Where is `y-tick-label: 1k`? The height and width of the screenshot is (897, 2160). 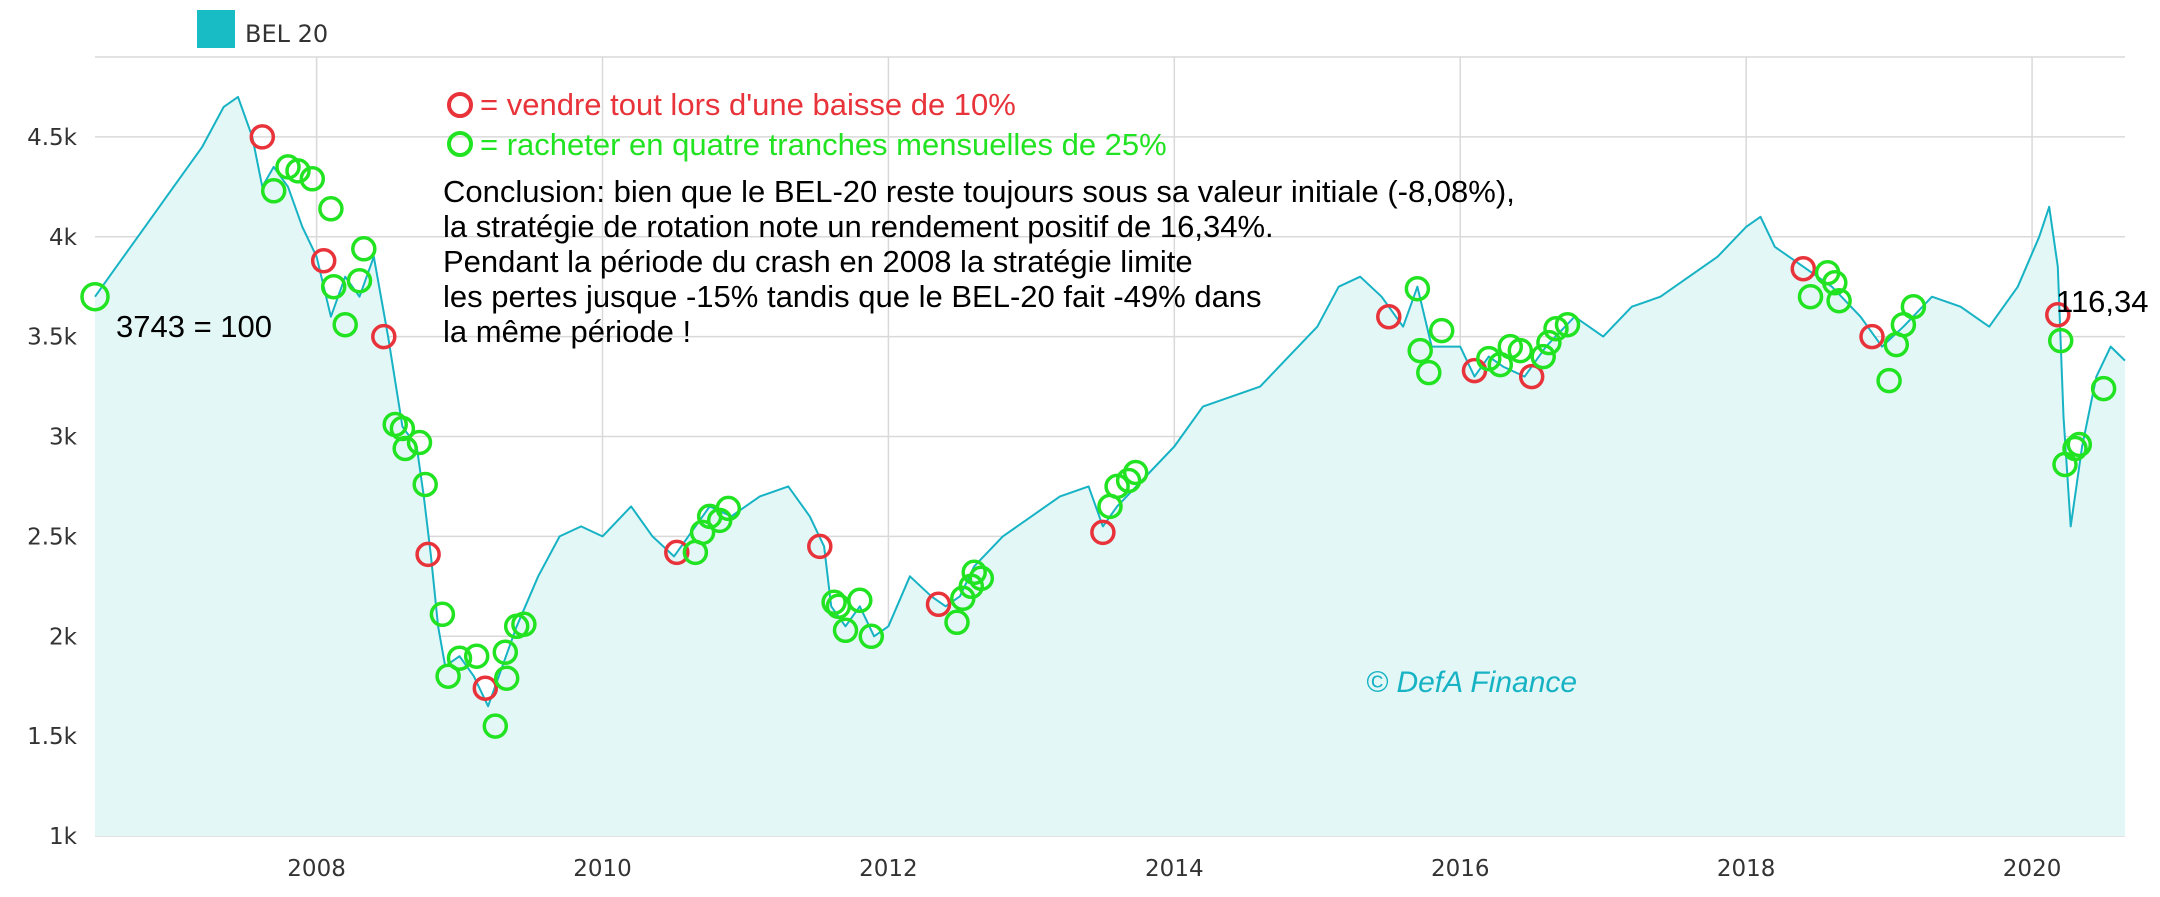 y-tick-label: 1k is located at coordinates (63, 837).